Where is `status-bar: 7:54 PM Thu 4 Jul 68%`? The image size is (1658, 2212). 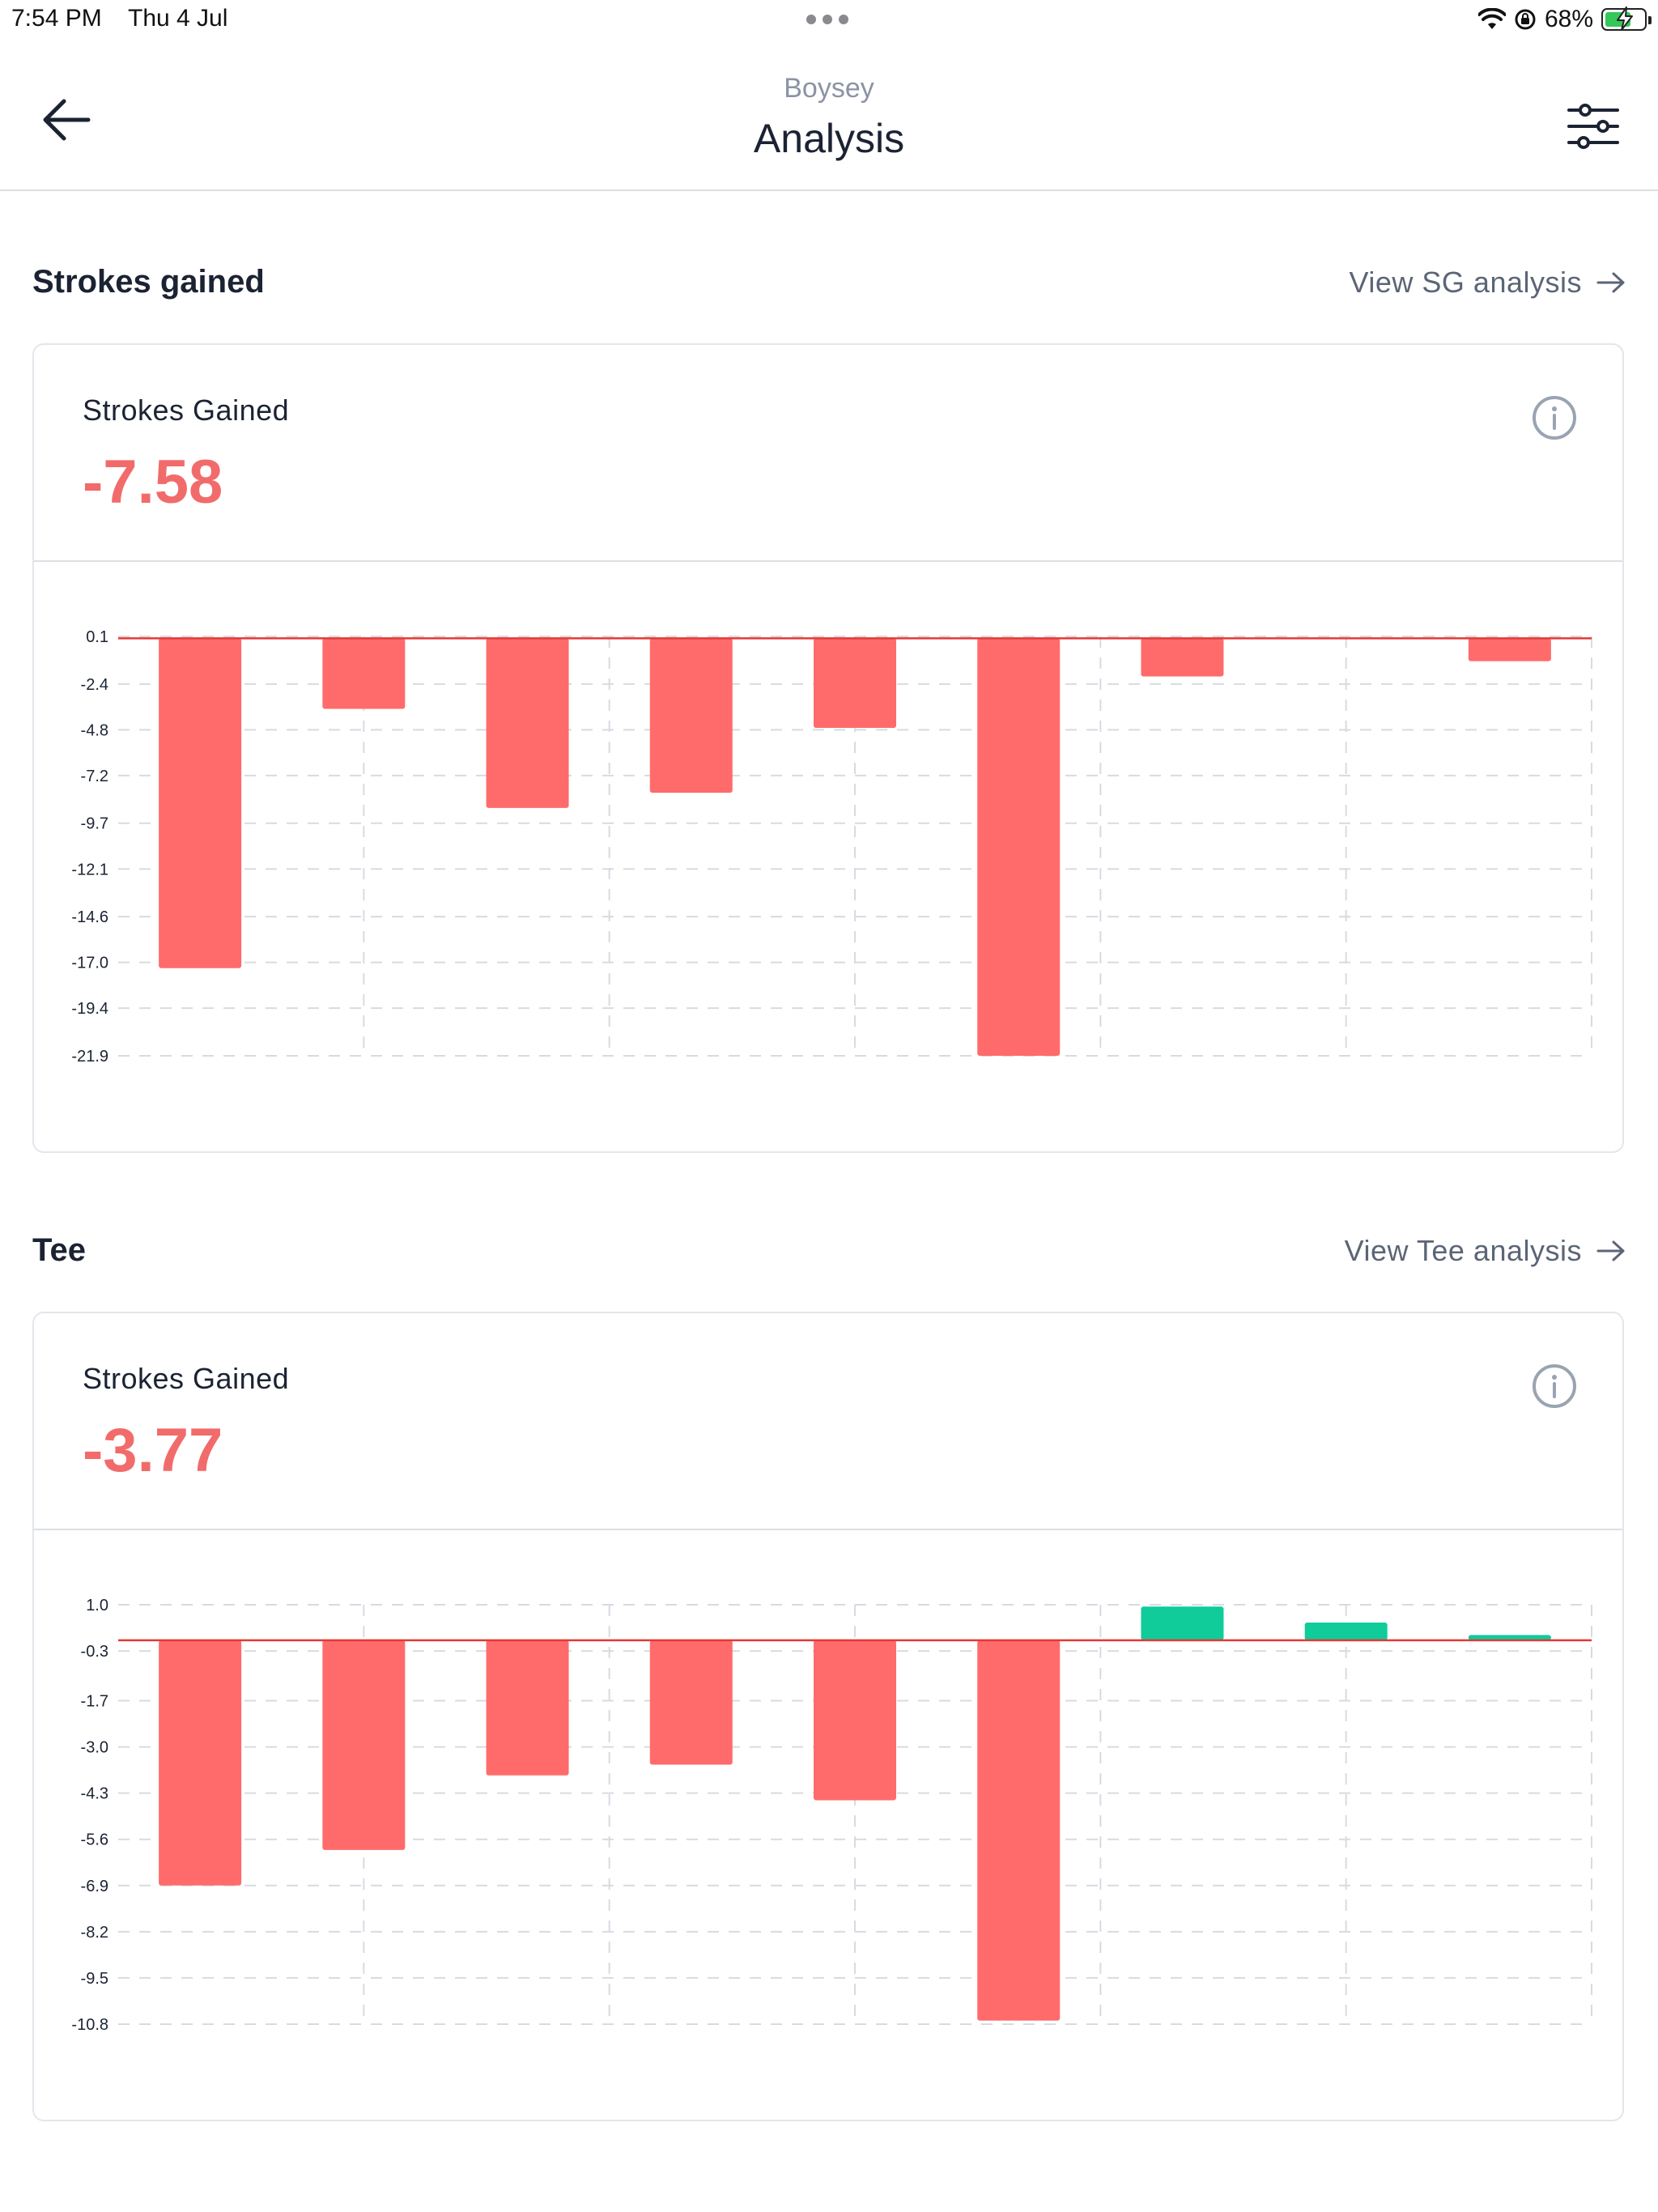 status-bar: 7:54 PM Thu 4 Jul 68% is located at coordinates (829, 20).